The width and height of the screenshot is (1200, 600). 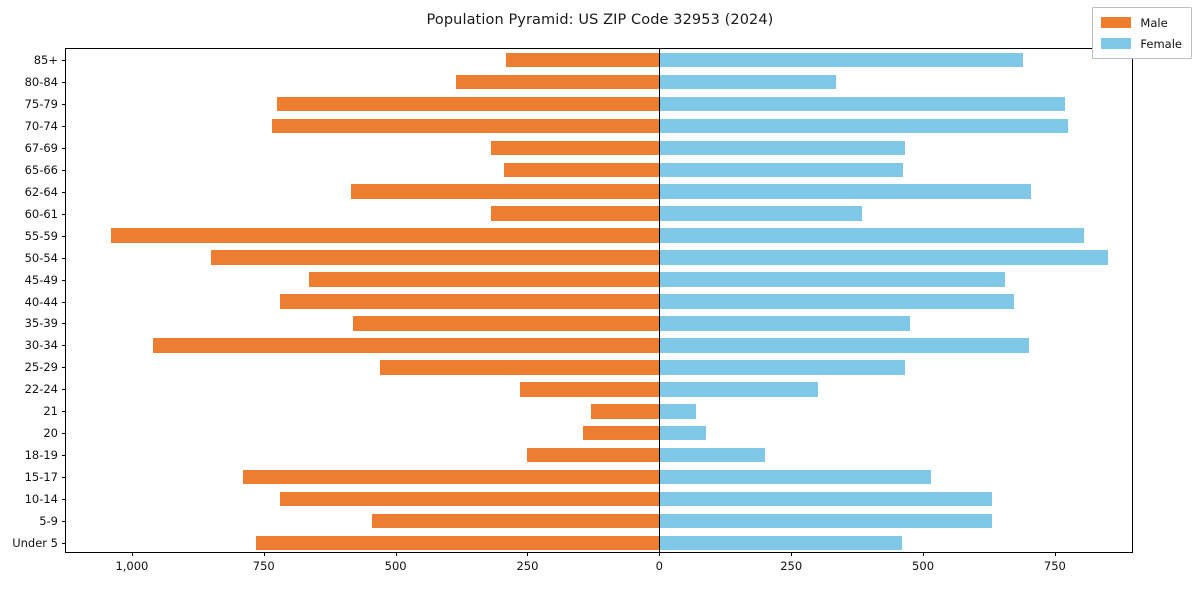 What do you see at coordinates (1116, 43) in the screenshot?
I see `legend-swatch-female-icon` at bounding box center [1116, 43].